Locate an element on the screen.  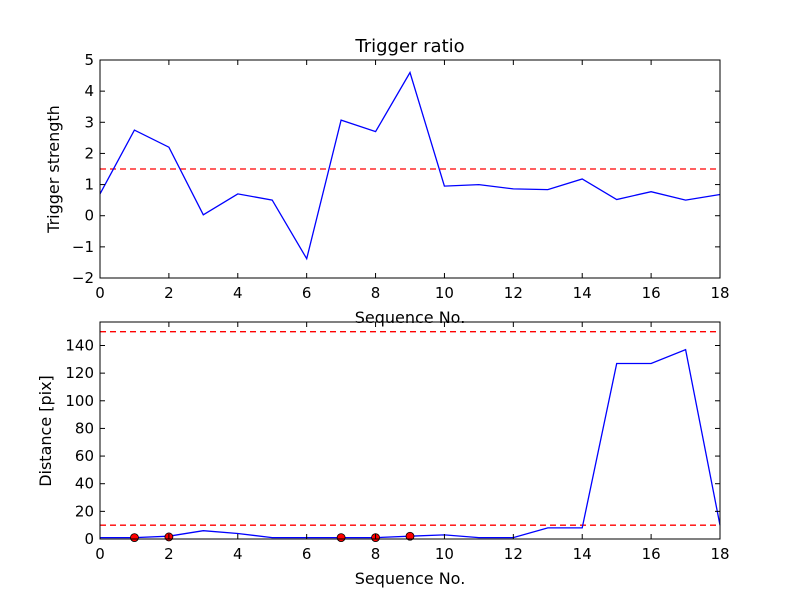
y-tick-label: 100 is located at coordinates (79, 401).